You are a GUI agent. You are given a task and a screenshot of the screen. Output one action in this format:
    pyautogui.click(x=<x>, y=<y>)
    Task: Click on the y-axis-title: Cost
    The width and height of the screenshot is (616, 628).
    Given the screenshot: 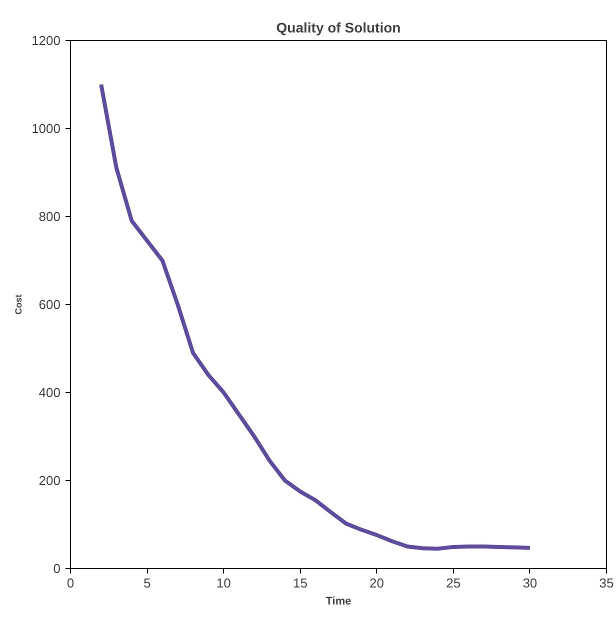 What is the action you would take?
    pyautogui.click(x=19, y=304)
    